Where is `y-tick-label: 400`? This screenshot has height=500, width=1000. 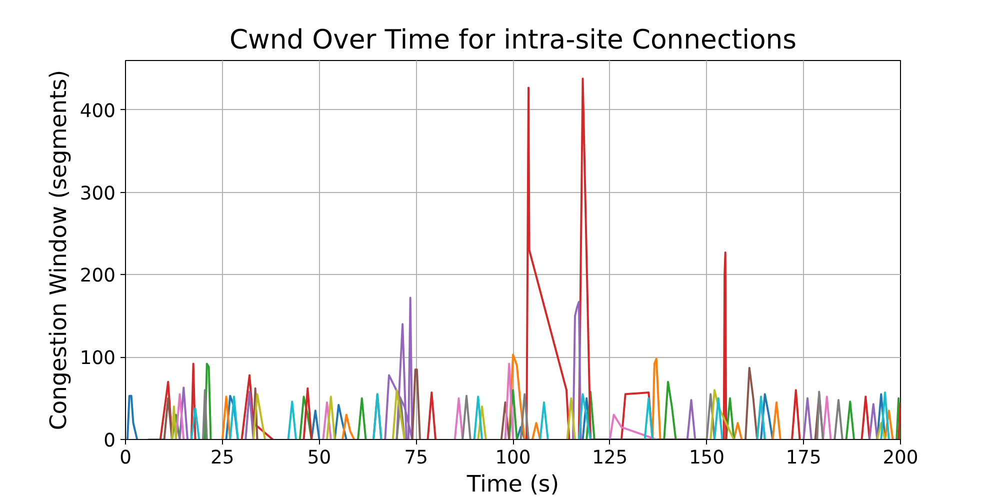 y-tick-label: 400 is located at coordinates (98, 111).